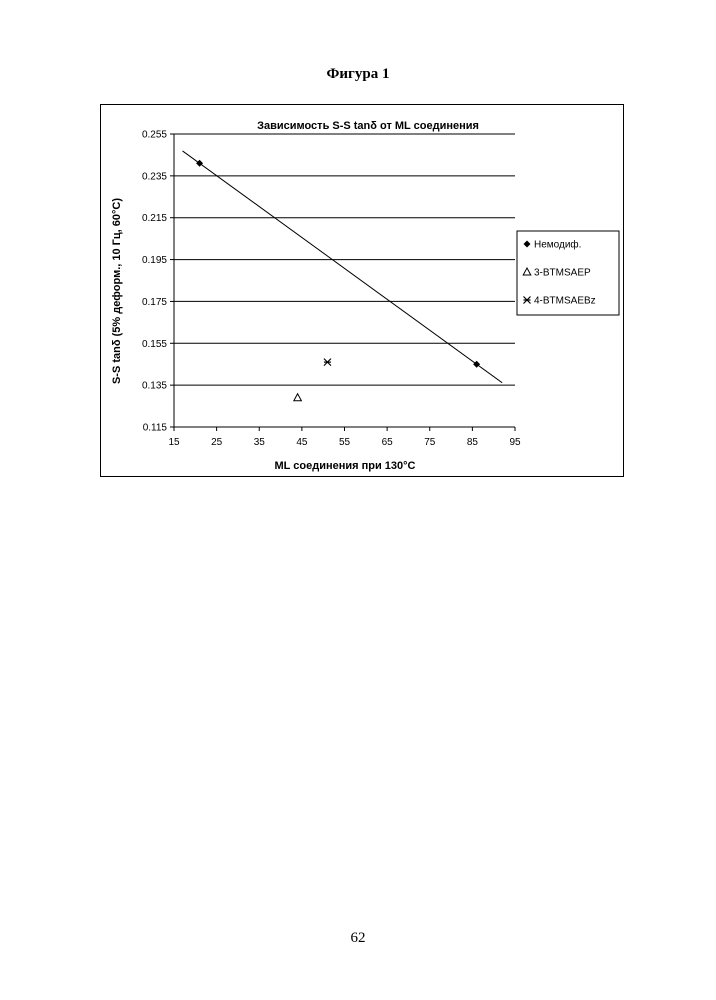  I want to click on y-tick-label-5: 0.155, so click(154, 344).